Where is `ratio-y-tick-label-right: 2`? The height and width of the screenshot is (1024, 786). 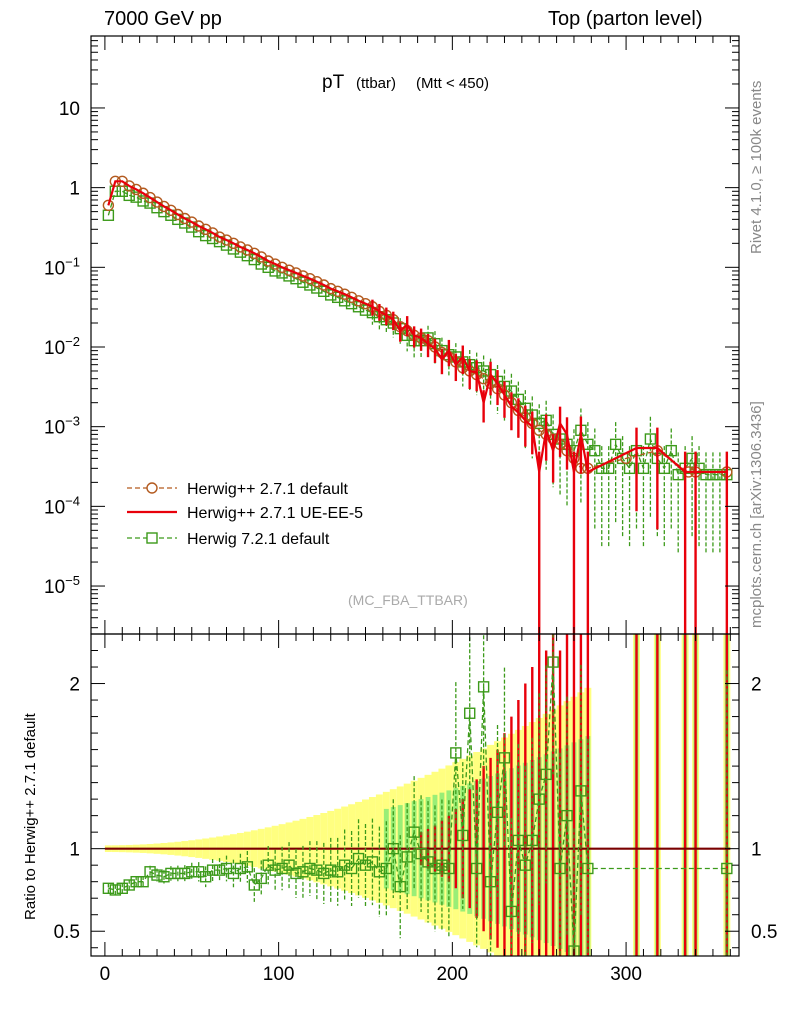 ratio-y-tick-label-right: 2 is located at coordinates (756, 685).